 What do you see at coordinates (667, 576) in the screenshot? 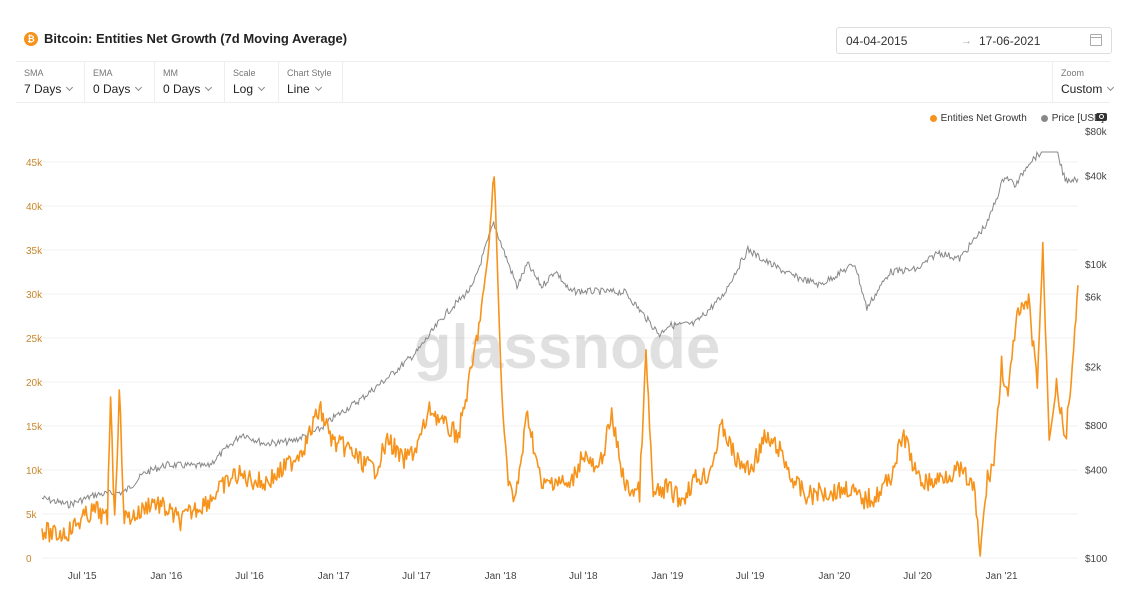
I see `x-tick-label: Jan '19` at bounding box center [667, 576].